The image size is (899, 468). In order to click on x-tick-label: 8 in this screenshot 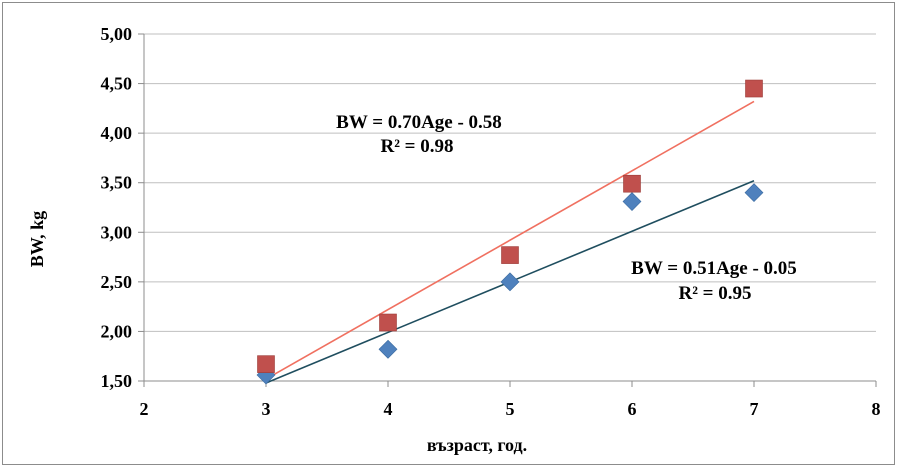, I will do `click(876, 409)`.